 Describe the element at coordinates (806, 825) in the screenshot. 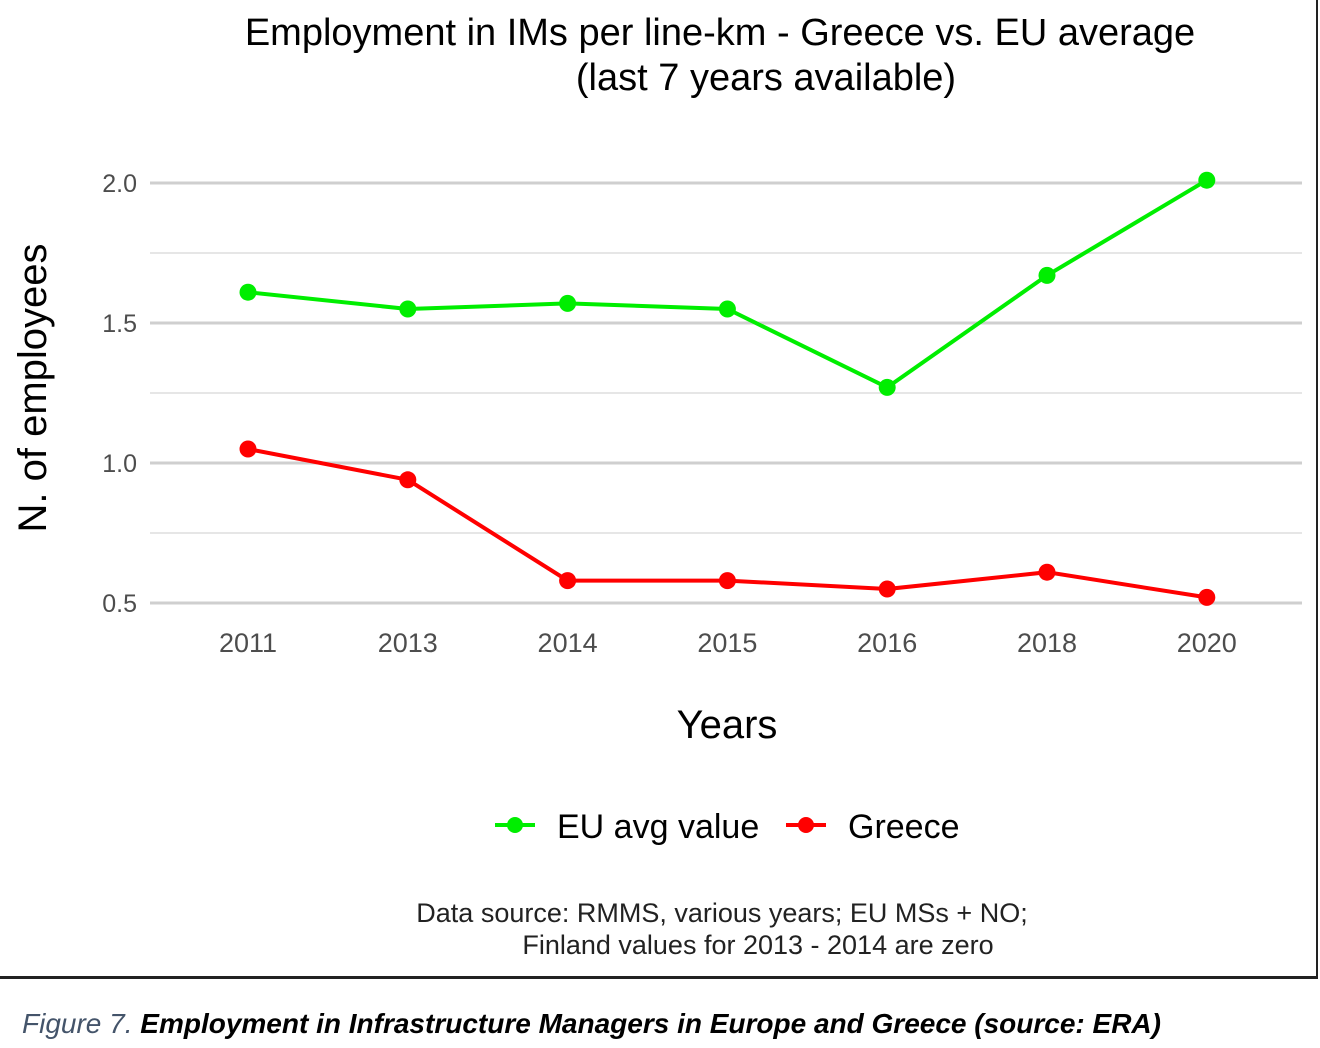

I see `legend-greece-marker` at that location.